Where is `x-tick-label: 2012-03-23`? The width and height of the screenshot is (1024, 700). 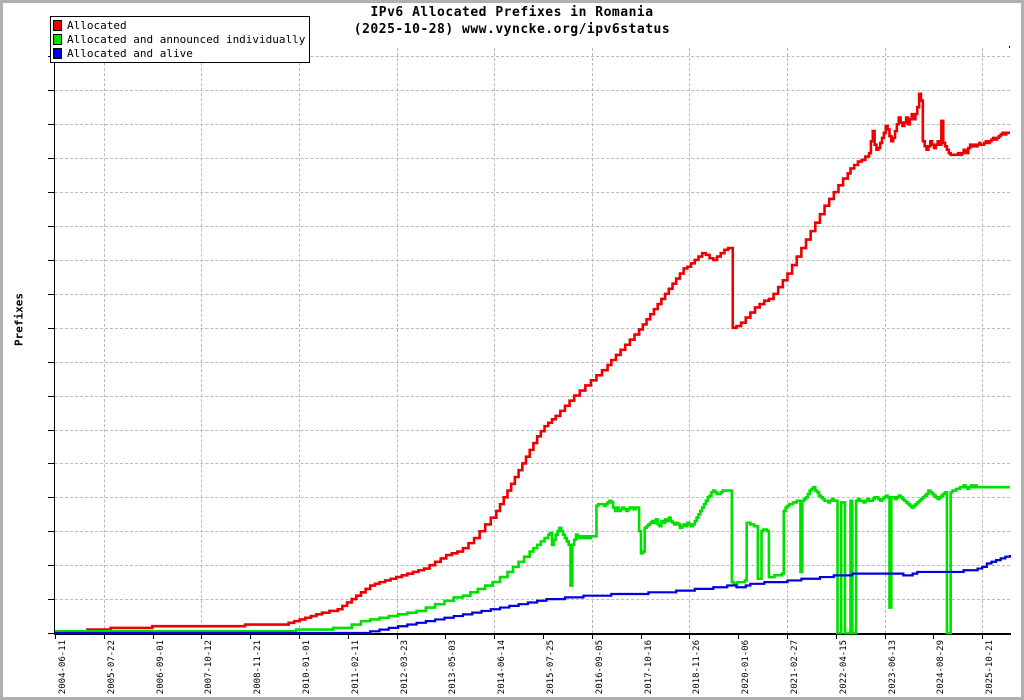
x-tick-label: 2012-03-23 is located at coordinates (404, 667).